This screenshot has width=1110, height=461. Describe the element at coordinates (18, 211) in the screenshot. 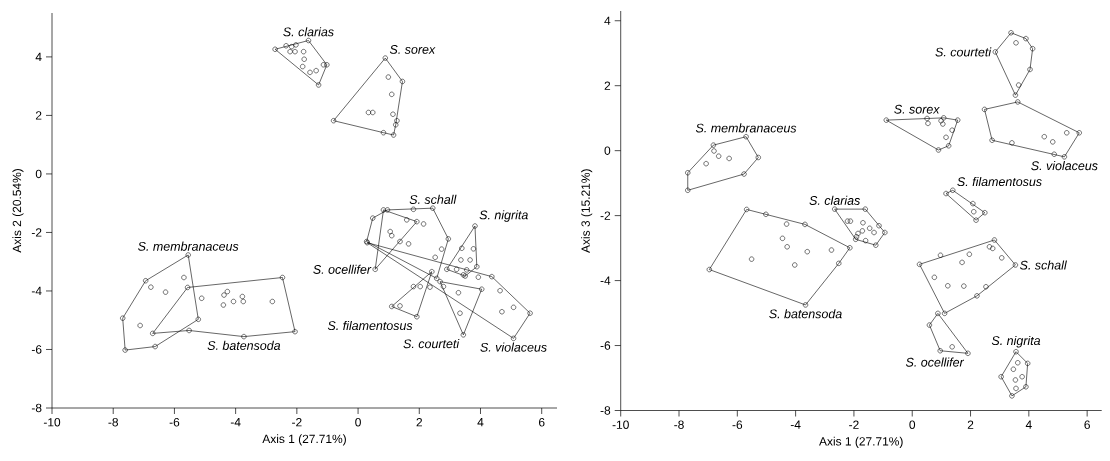

I see `y-axis-title: Axis 2 (20.54%)` at that location.